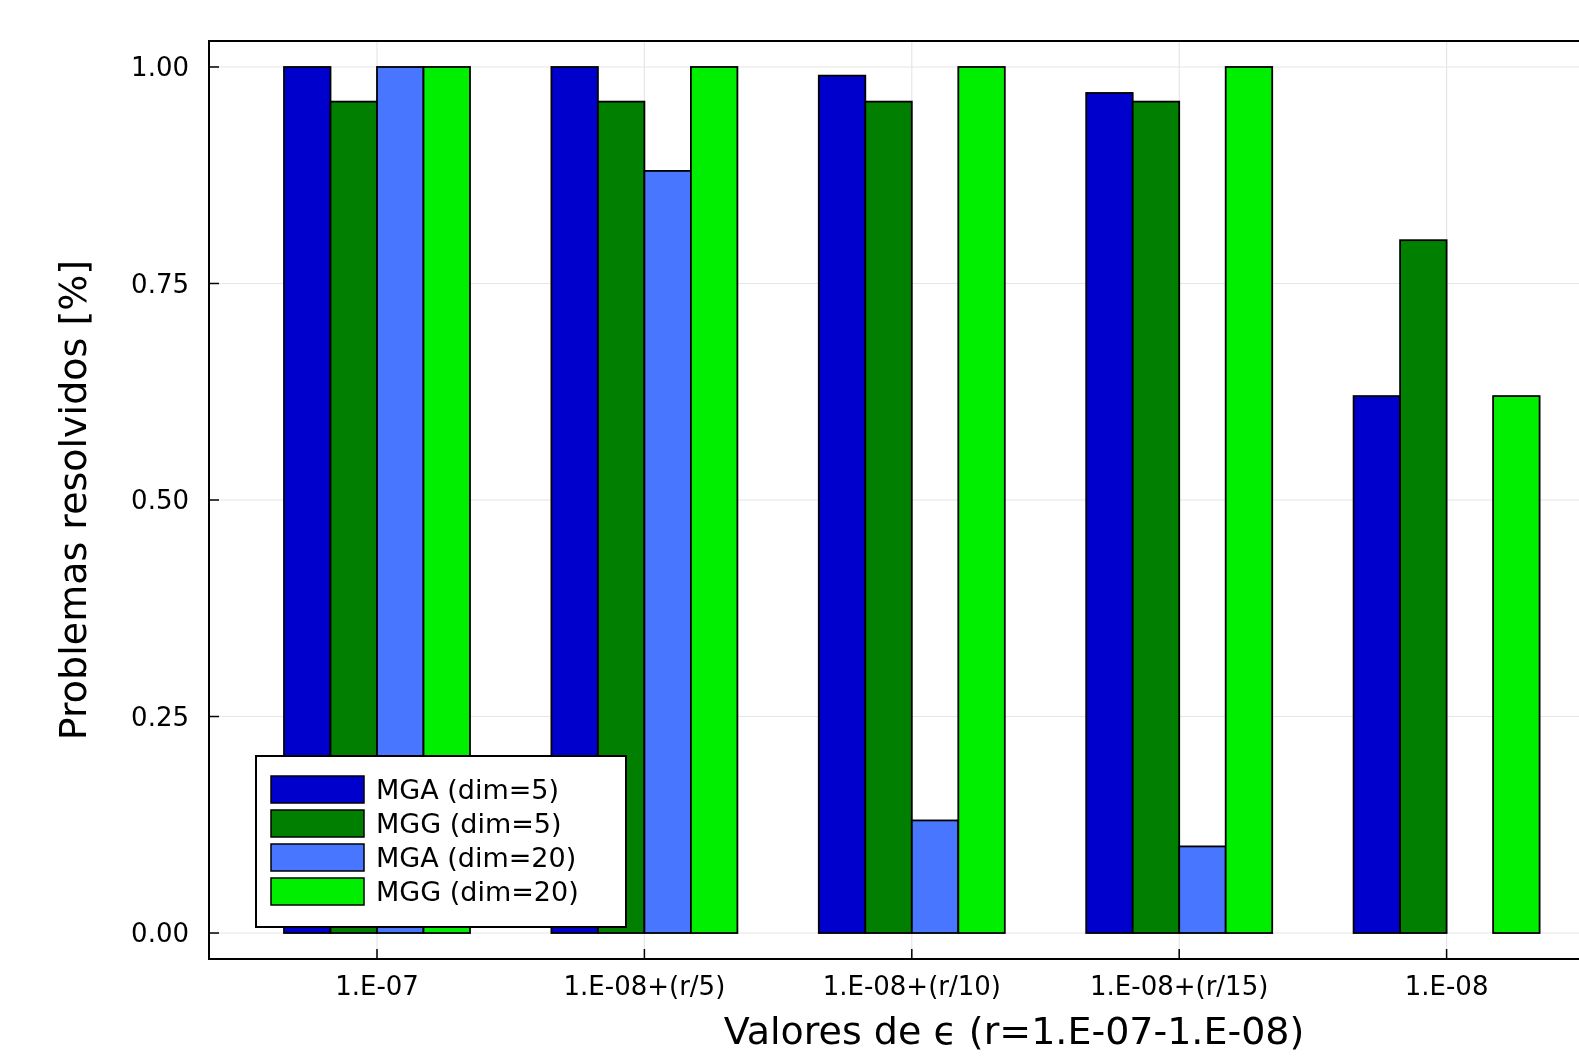 This screenshot has width=1579, height=1061. I want to click on y-tick-label: 0.25, so click(160, 716).